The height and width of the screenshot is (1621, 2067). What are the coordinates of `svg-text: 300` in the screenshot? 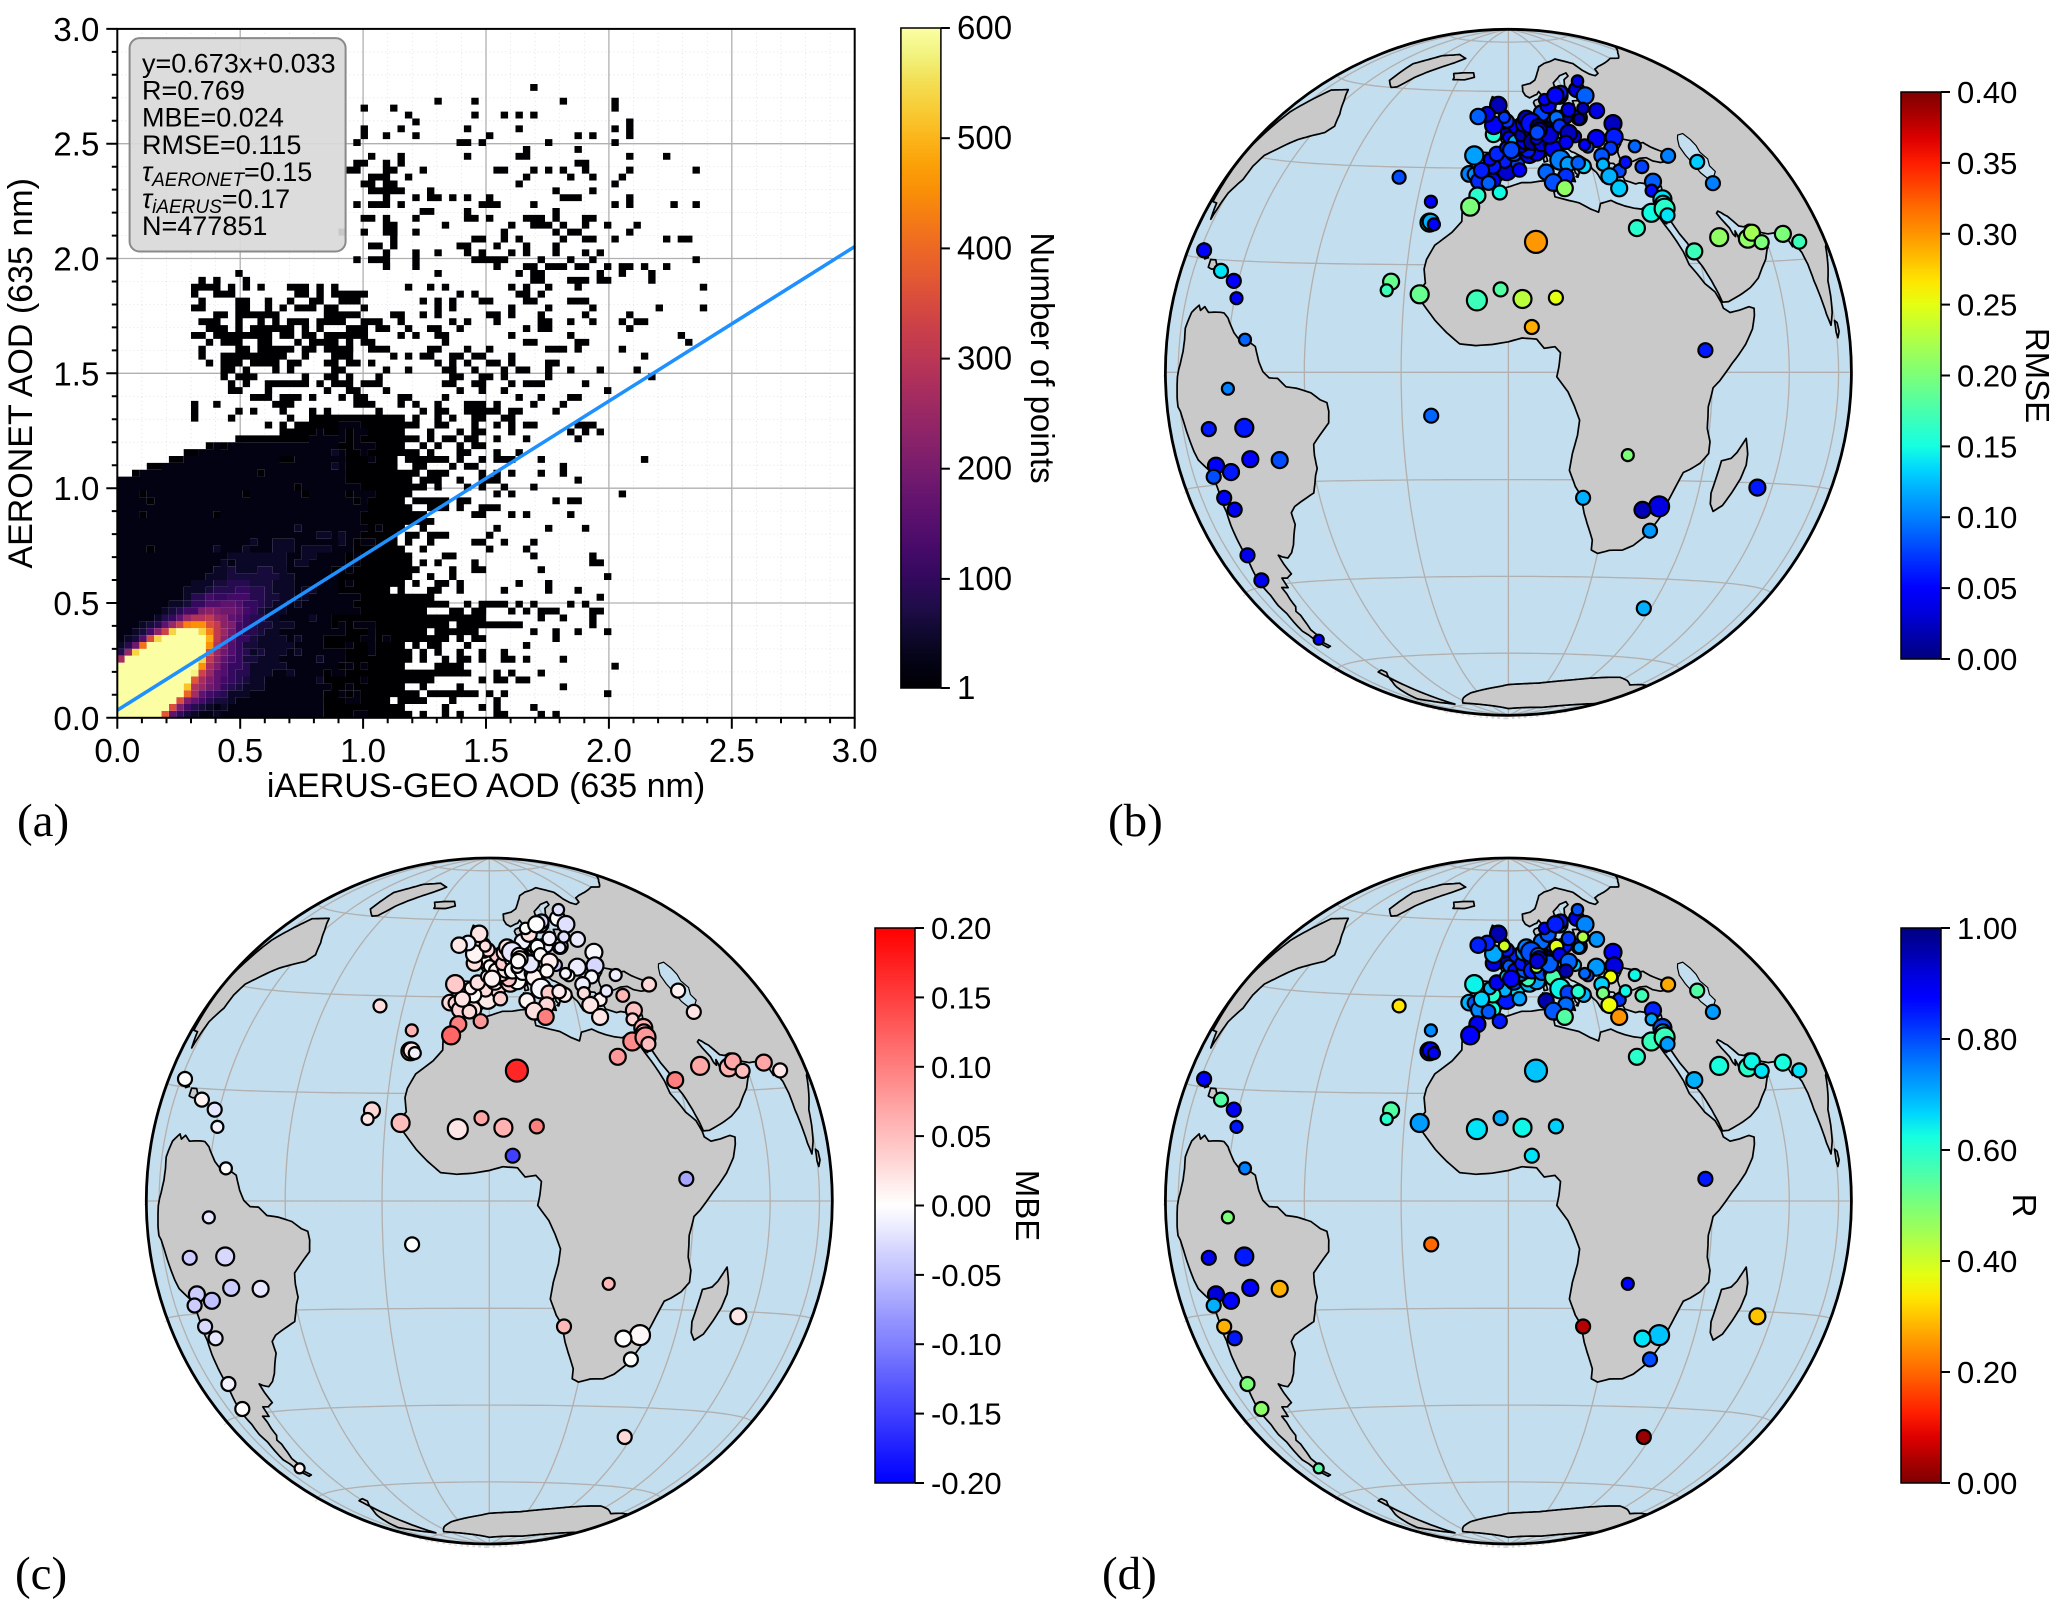 It's located at (984, 358).